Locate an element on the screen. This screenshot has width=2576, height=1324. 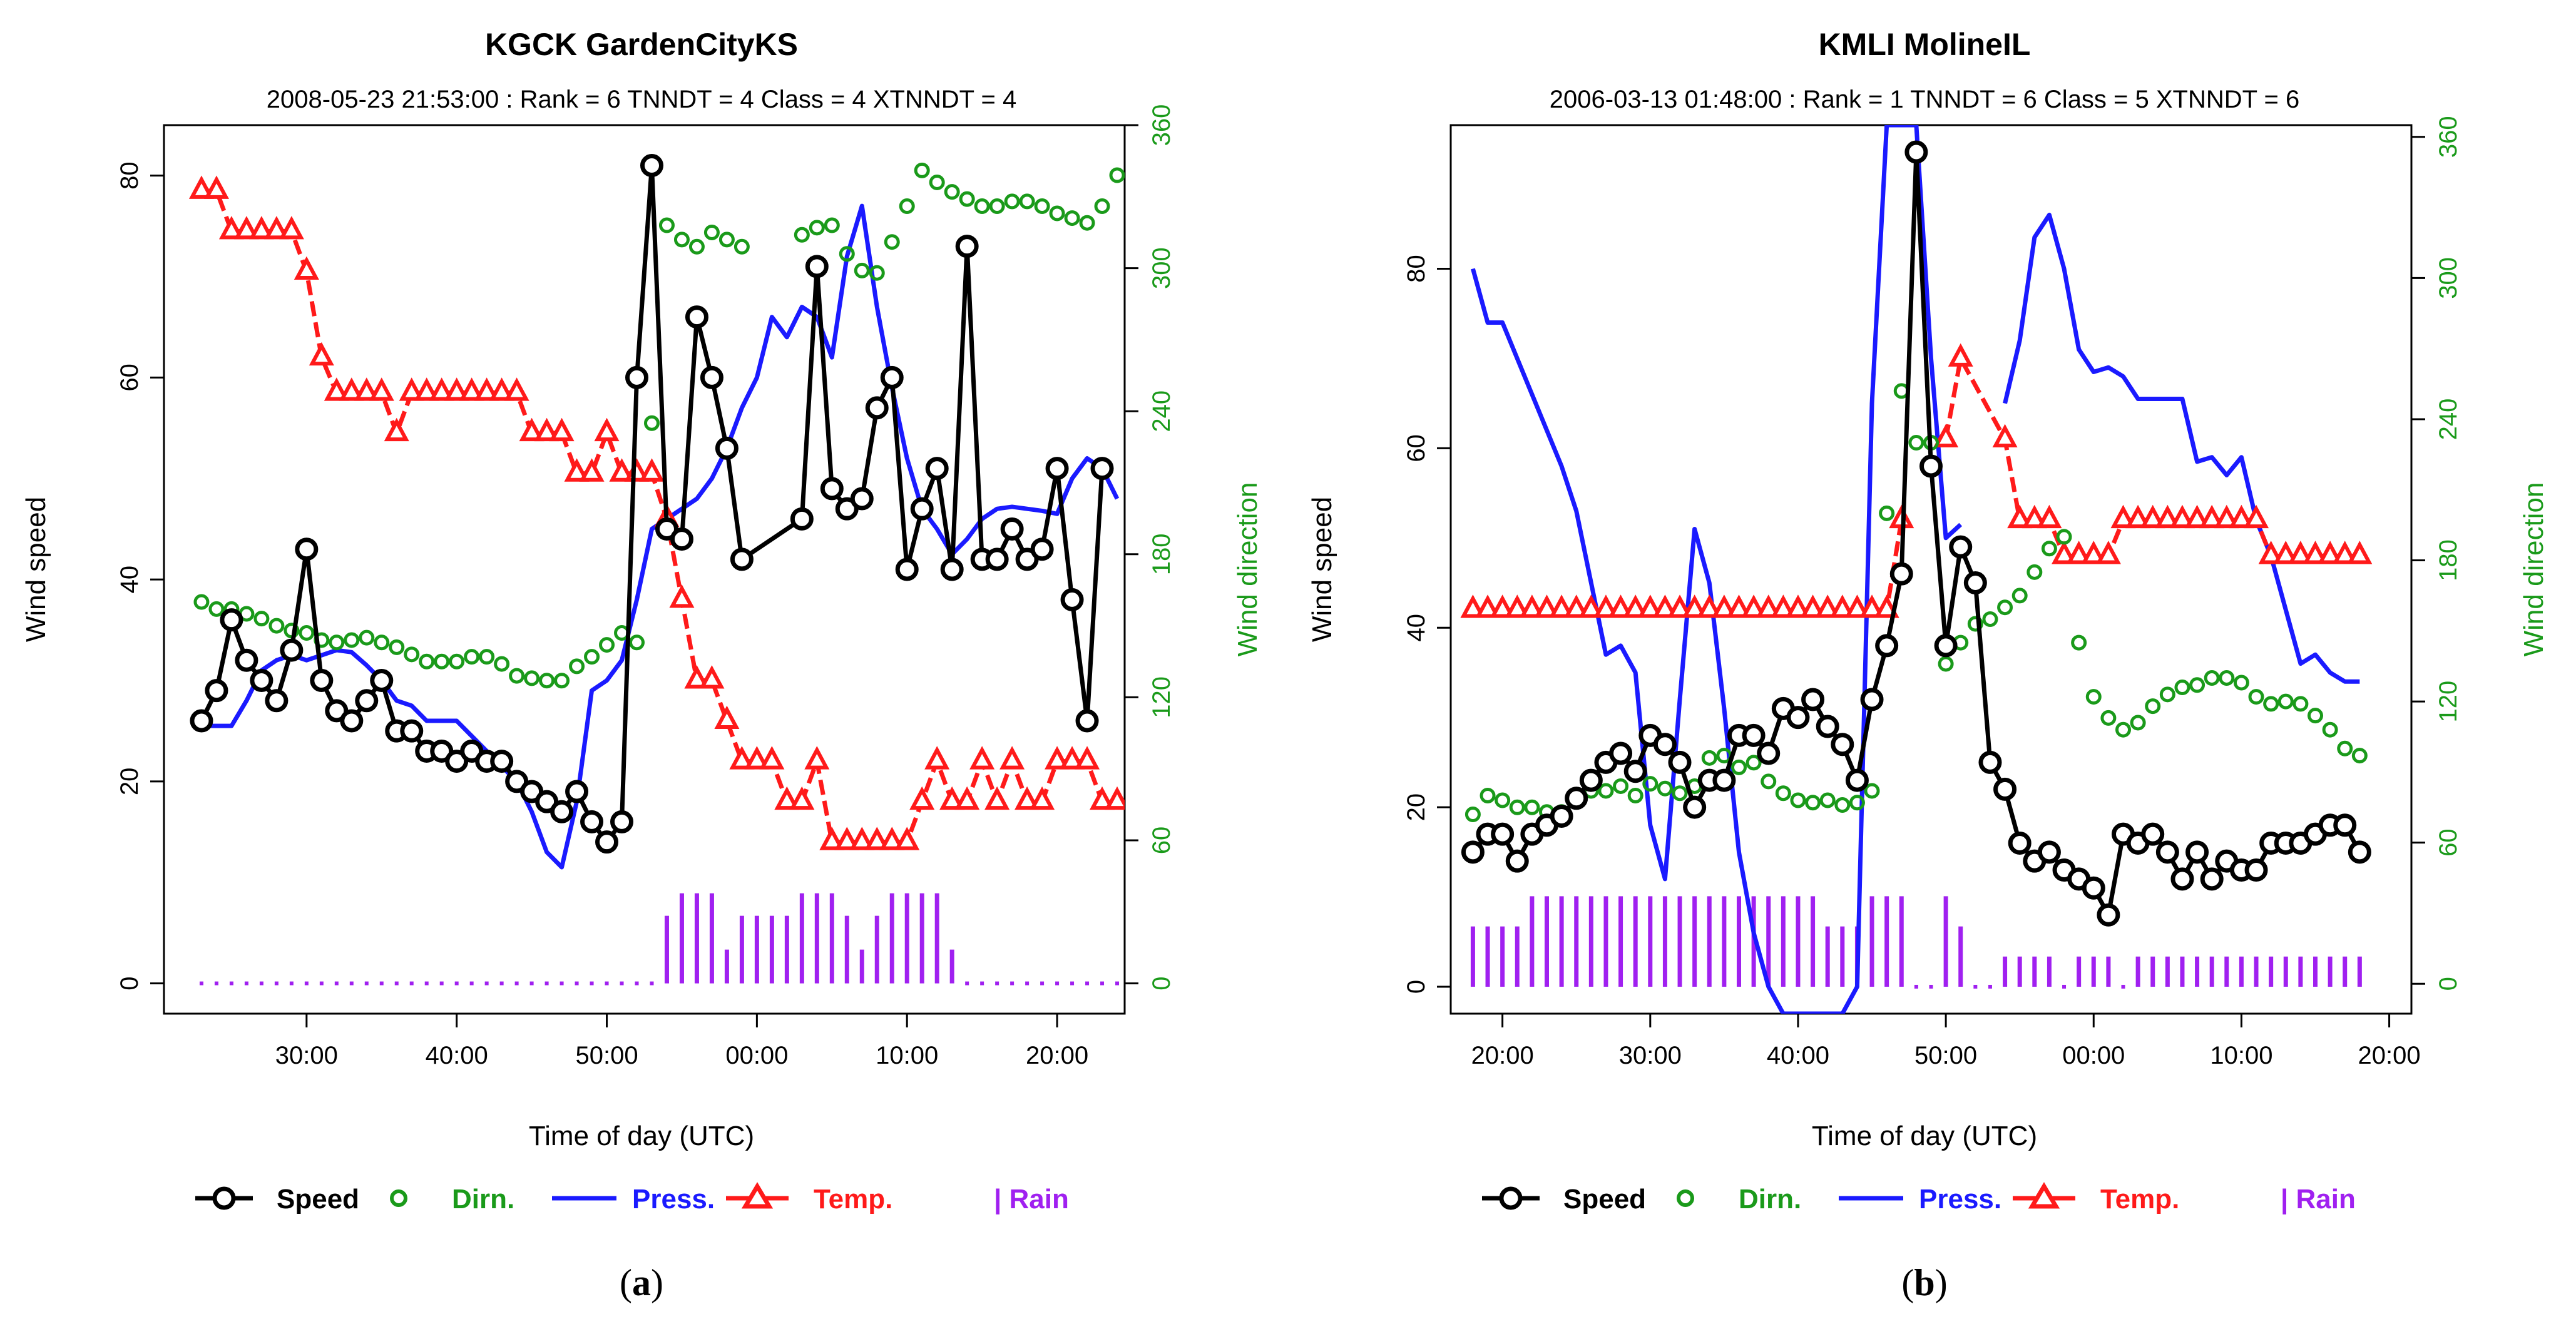
legend-pressure-label: Press. is located at coordinates (1960, 1199).